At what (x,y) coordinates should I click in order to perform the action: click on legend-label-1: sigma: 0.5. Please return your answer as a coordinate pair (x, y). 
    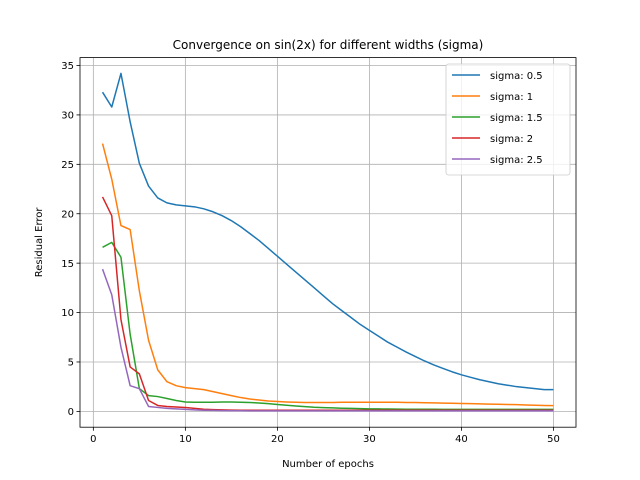
    Looking at the image, I should click on (516, 76).